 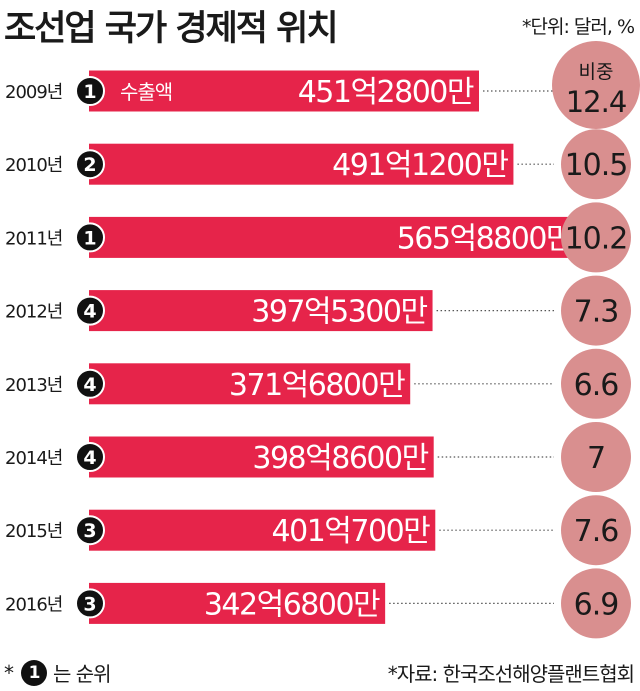 I want to click on share-value: 7.6, so click(x=596, y=531).